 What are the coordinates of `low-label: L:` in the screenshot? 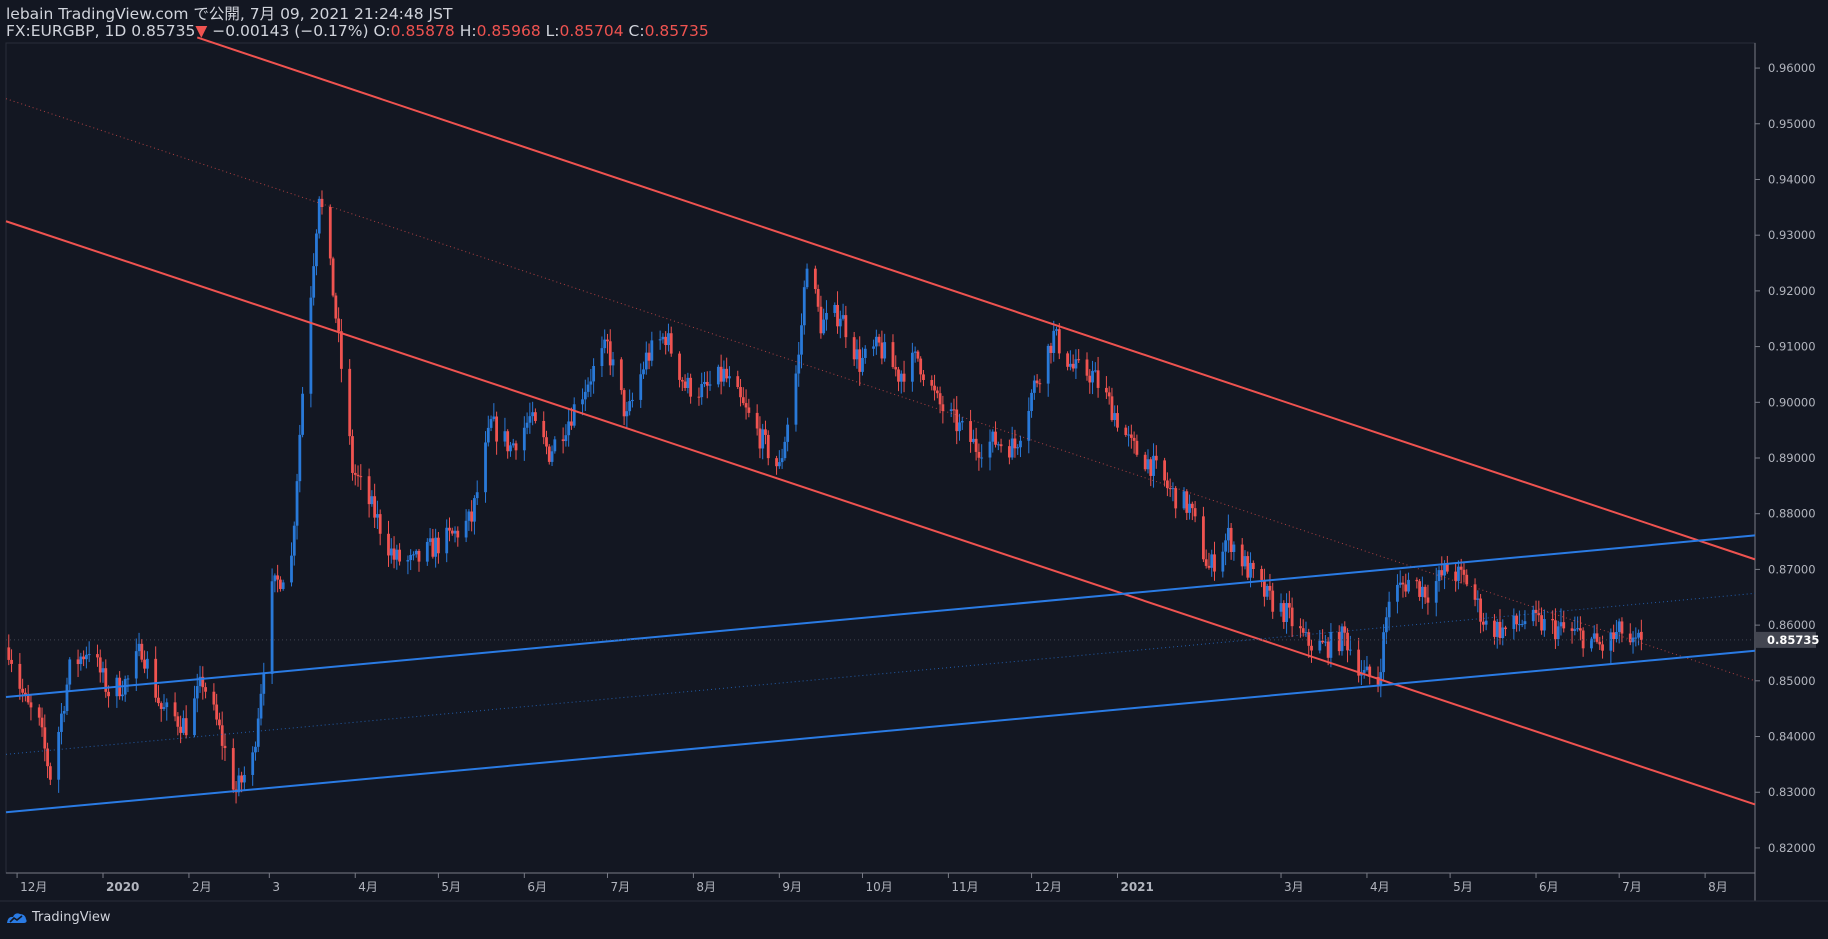 It's located at (552, 31).